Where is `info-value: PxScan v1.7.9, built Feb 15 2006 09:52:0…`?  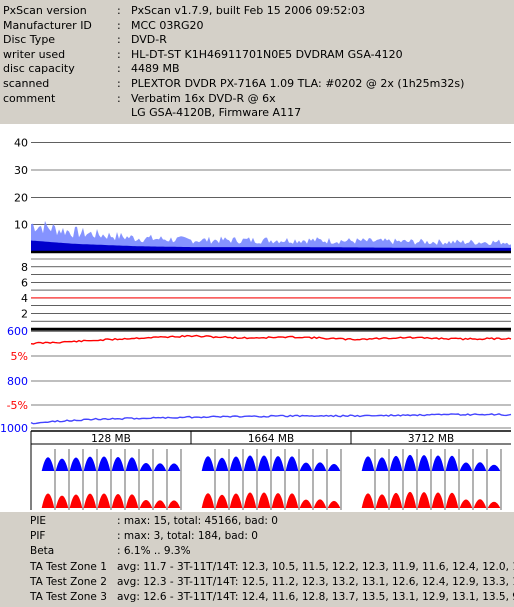 info-value: PxScan v1.7.9, built Feb 15 2006 09:52:0… is located at coordinates (248, 10).